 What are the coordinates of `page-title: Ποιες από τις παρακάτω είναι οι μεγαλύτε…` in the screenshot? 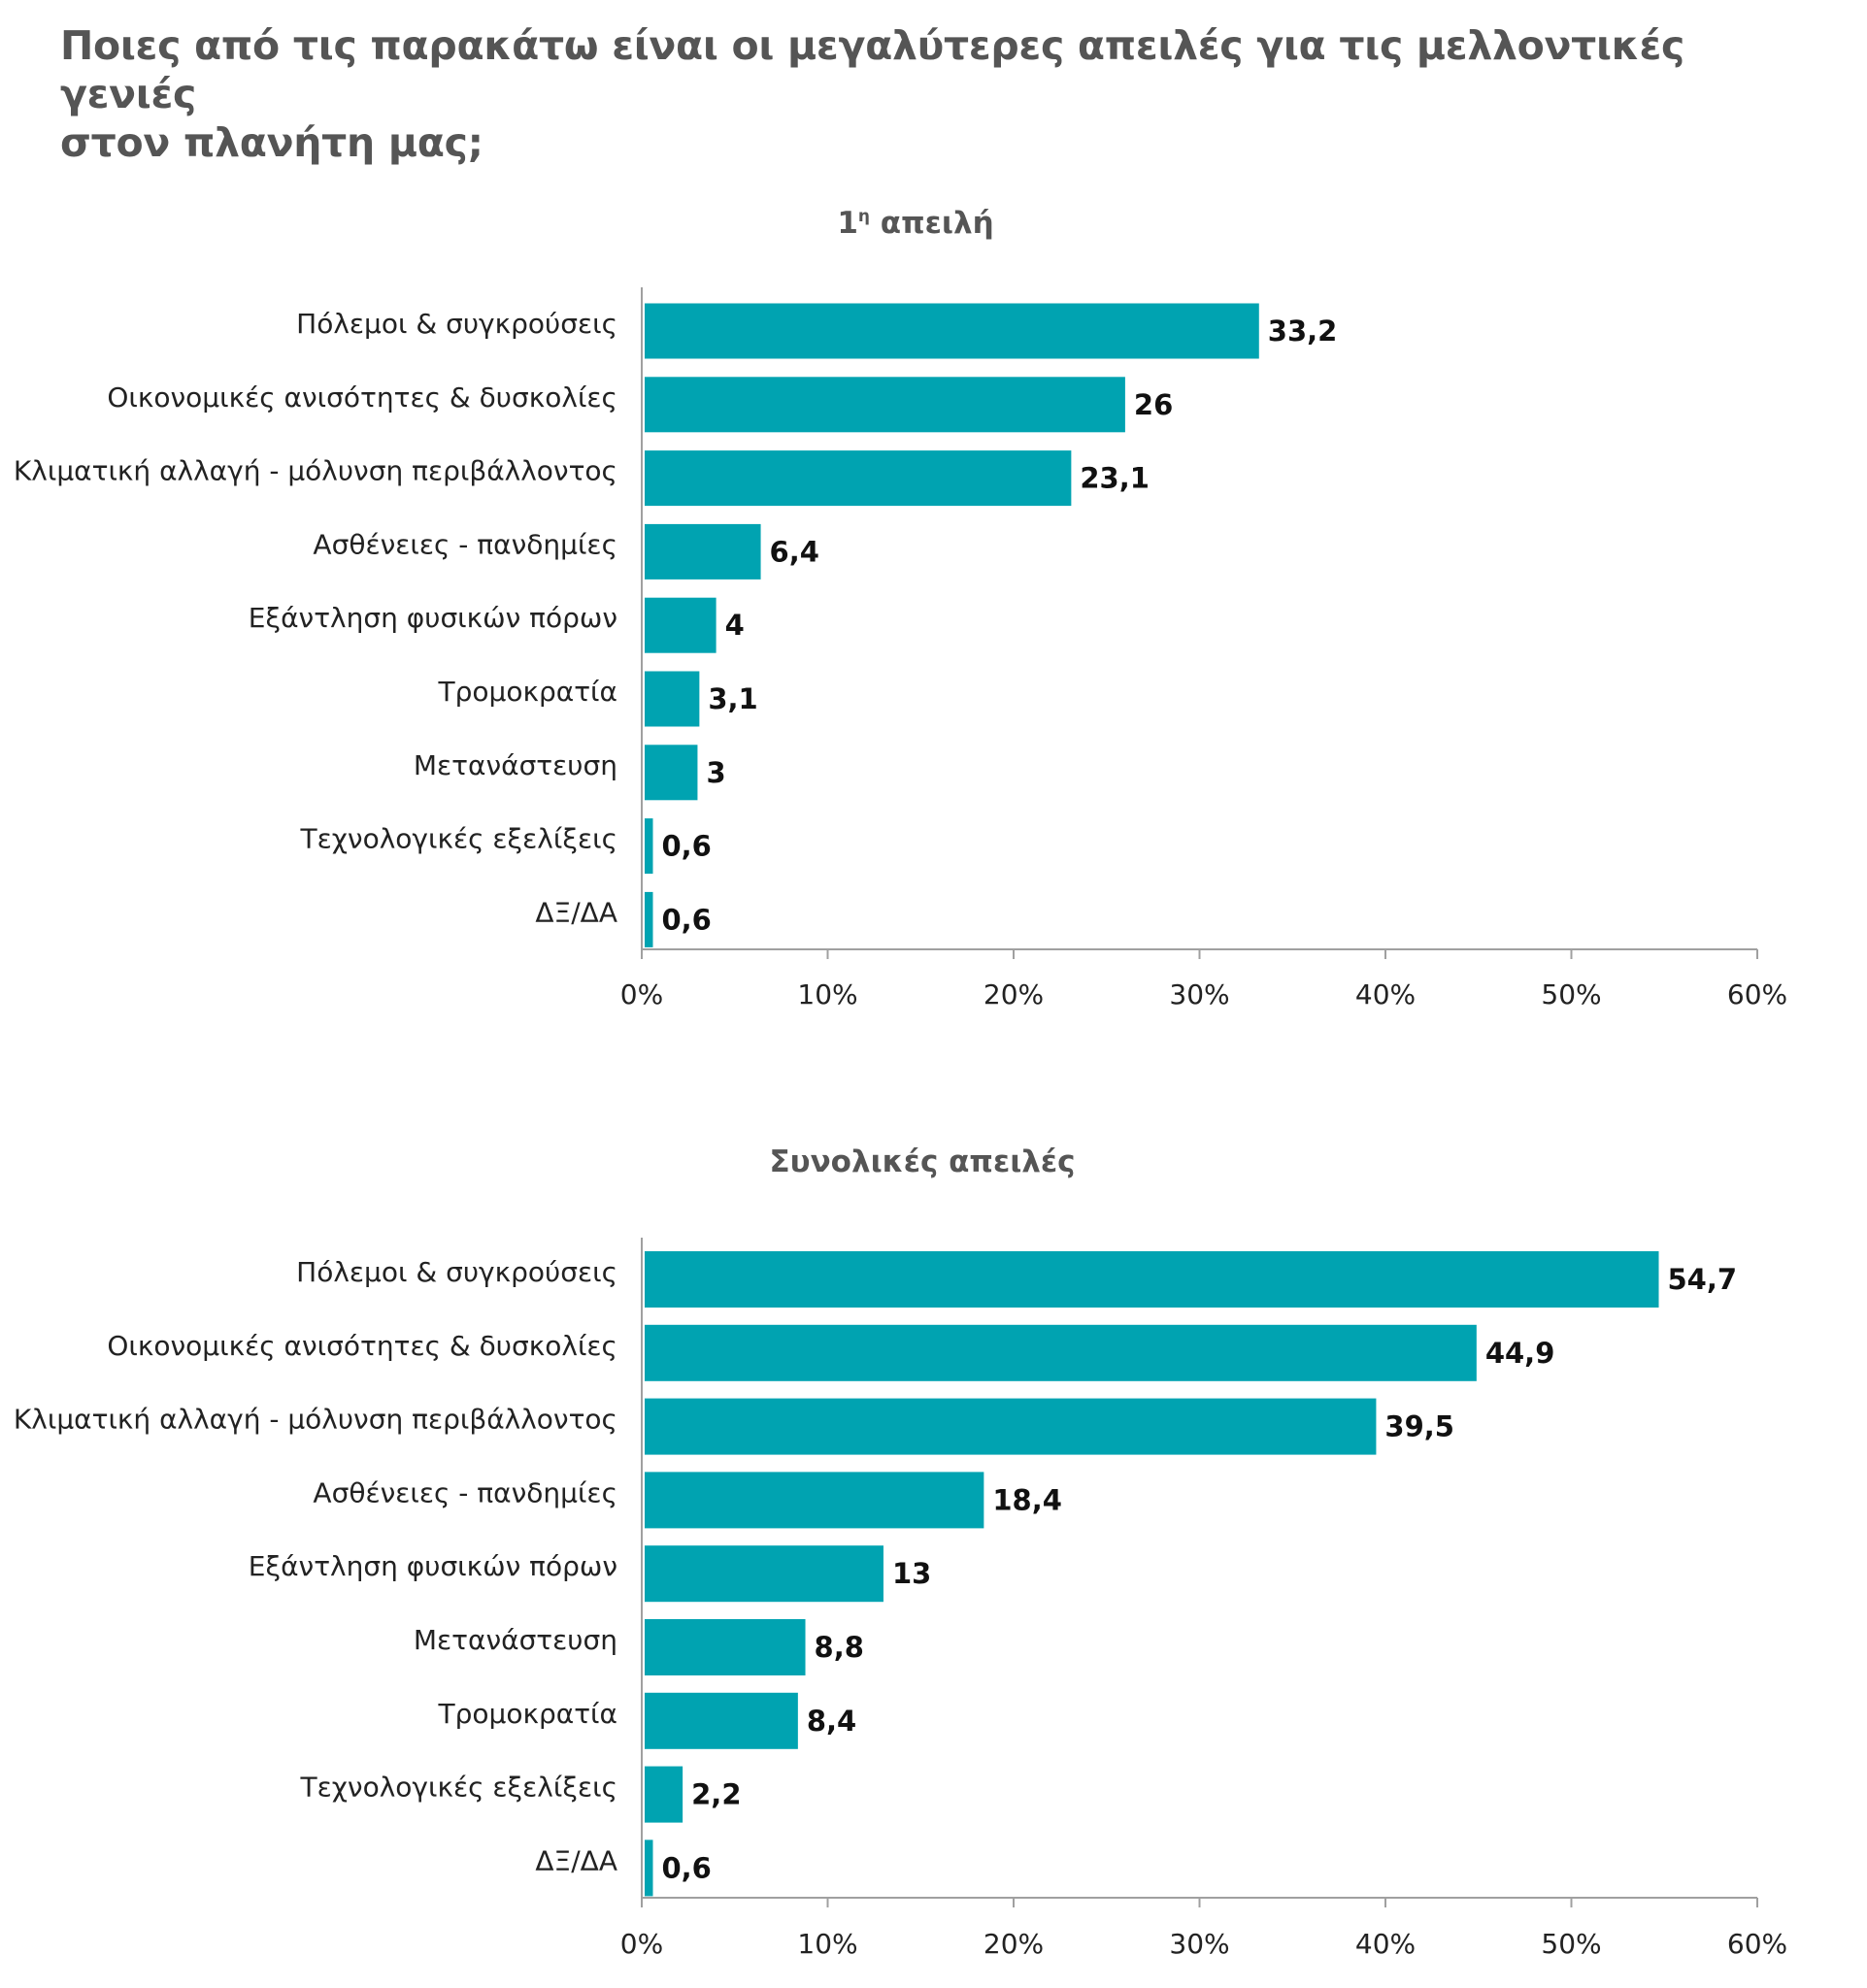 It's located at (885, 94).